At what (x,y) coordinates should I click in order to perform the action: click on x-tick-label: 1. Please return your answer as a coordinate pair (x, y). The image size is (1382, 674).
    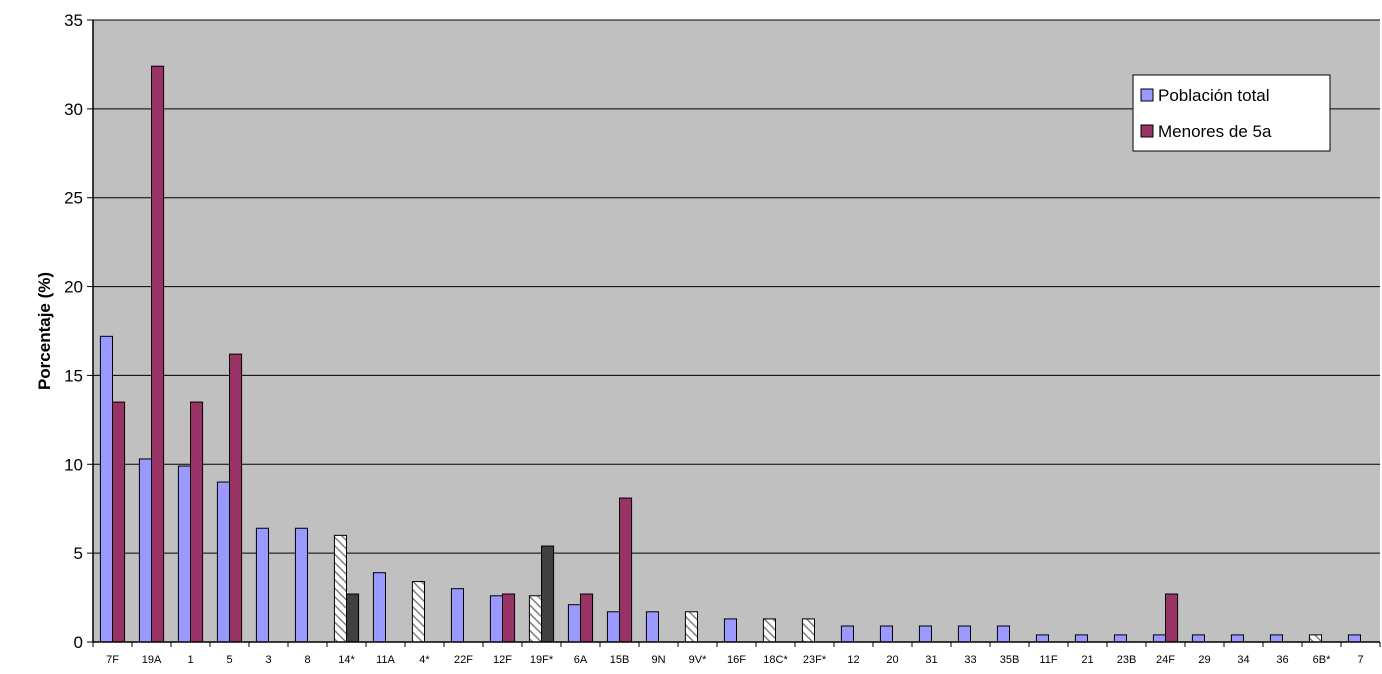
    Looking at the image, I should click on (190, 660).